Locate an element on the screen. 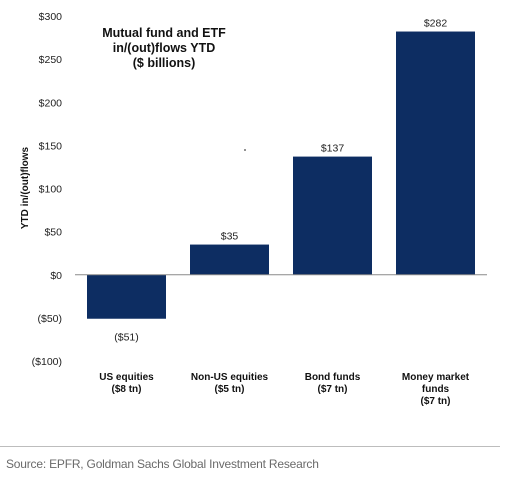 The image size is (509, 487). y-axis-label: YTD in/(out)flows is located at coordinates (25, 187).